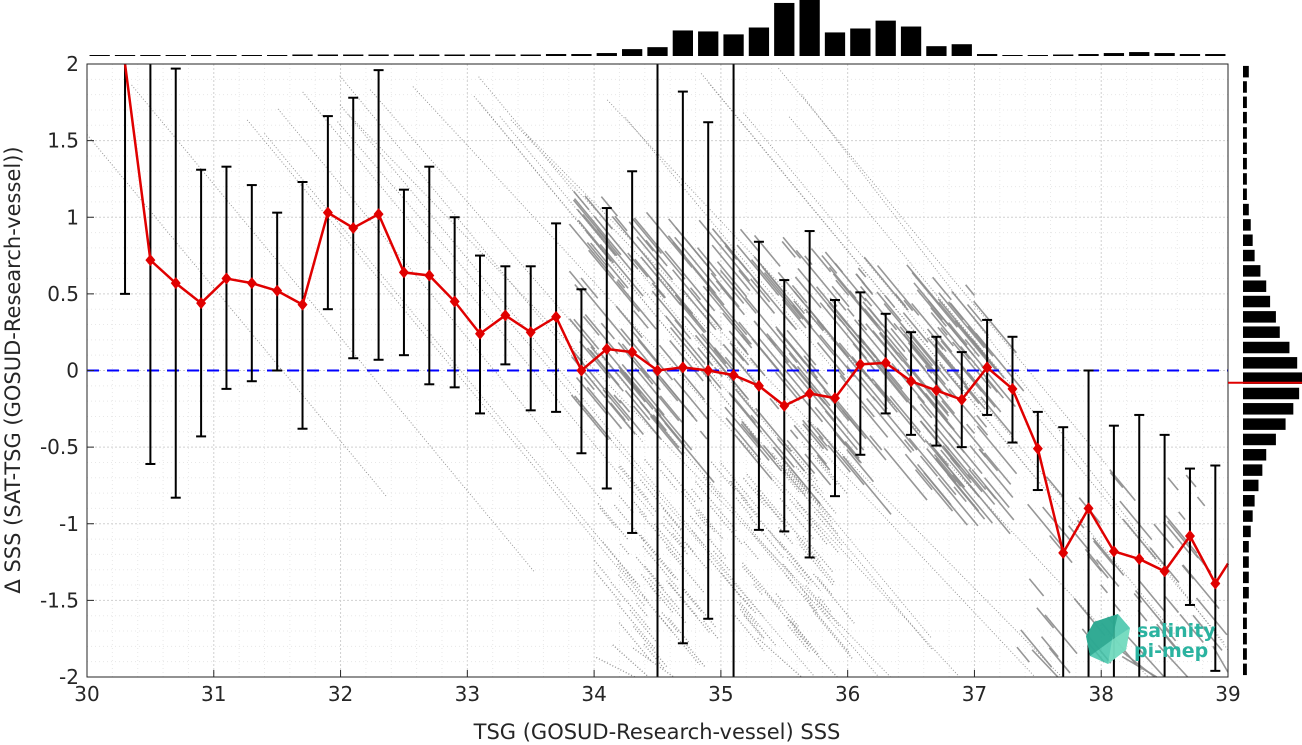  Describe the element at coordinates (1227, 694) in the screenshot. I see `x-tick-label: 39` at that location.